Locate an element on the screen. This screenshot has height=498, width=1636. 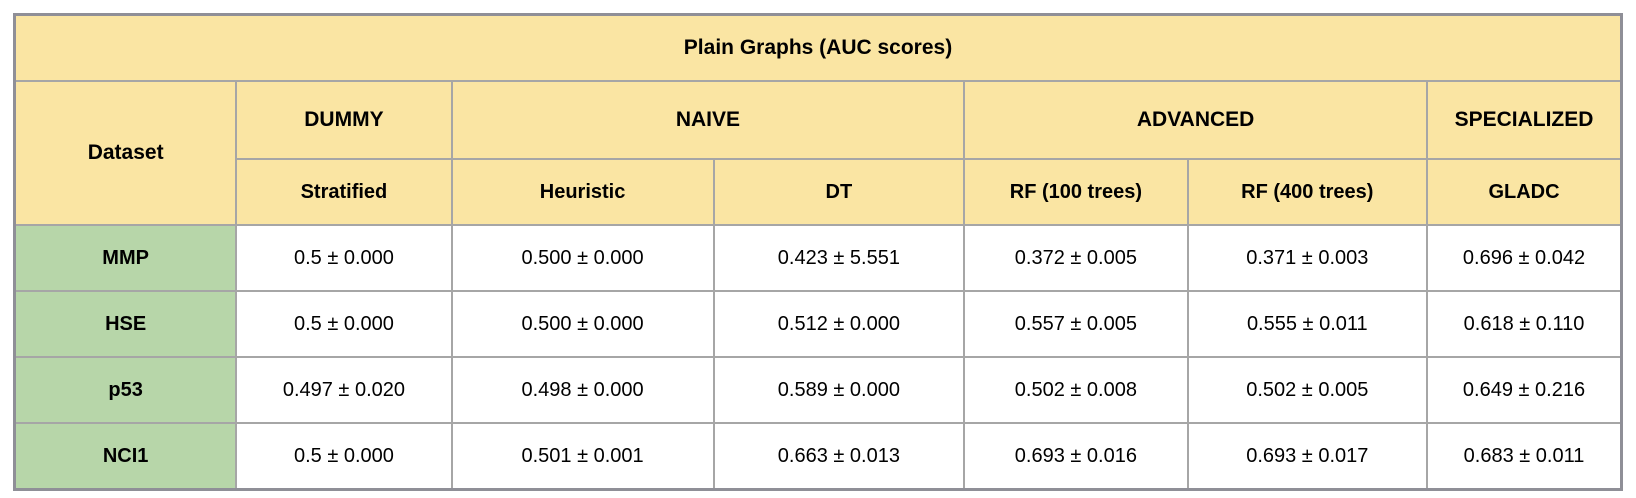
value-cell: 0.502 ± 0.005 is located at coordinates (1307, 390).